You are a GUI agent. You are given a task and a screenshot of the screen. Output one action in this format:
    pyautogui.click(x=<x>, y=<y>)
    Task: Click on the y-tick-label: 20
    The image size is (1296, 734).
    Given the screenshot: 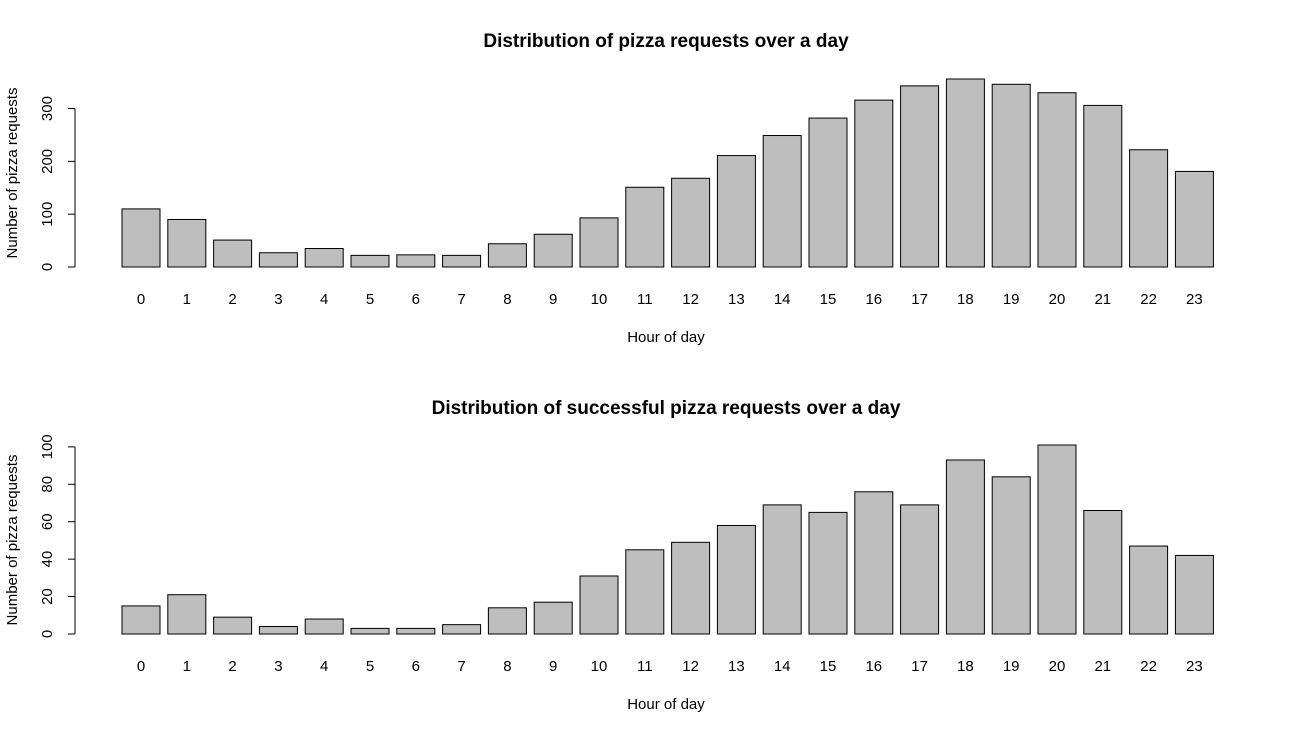 What is the action you would take?
    pyautogui.click(x=47, y=596)
    